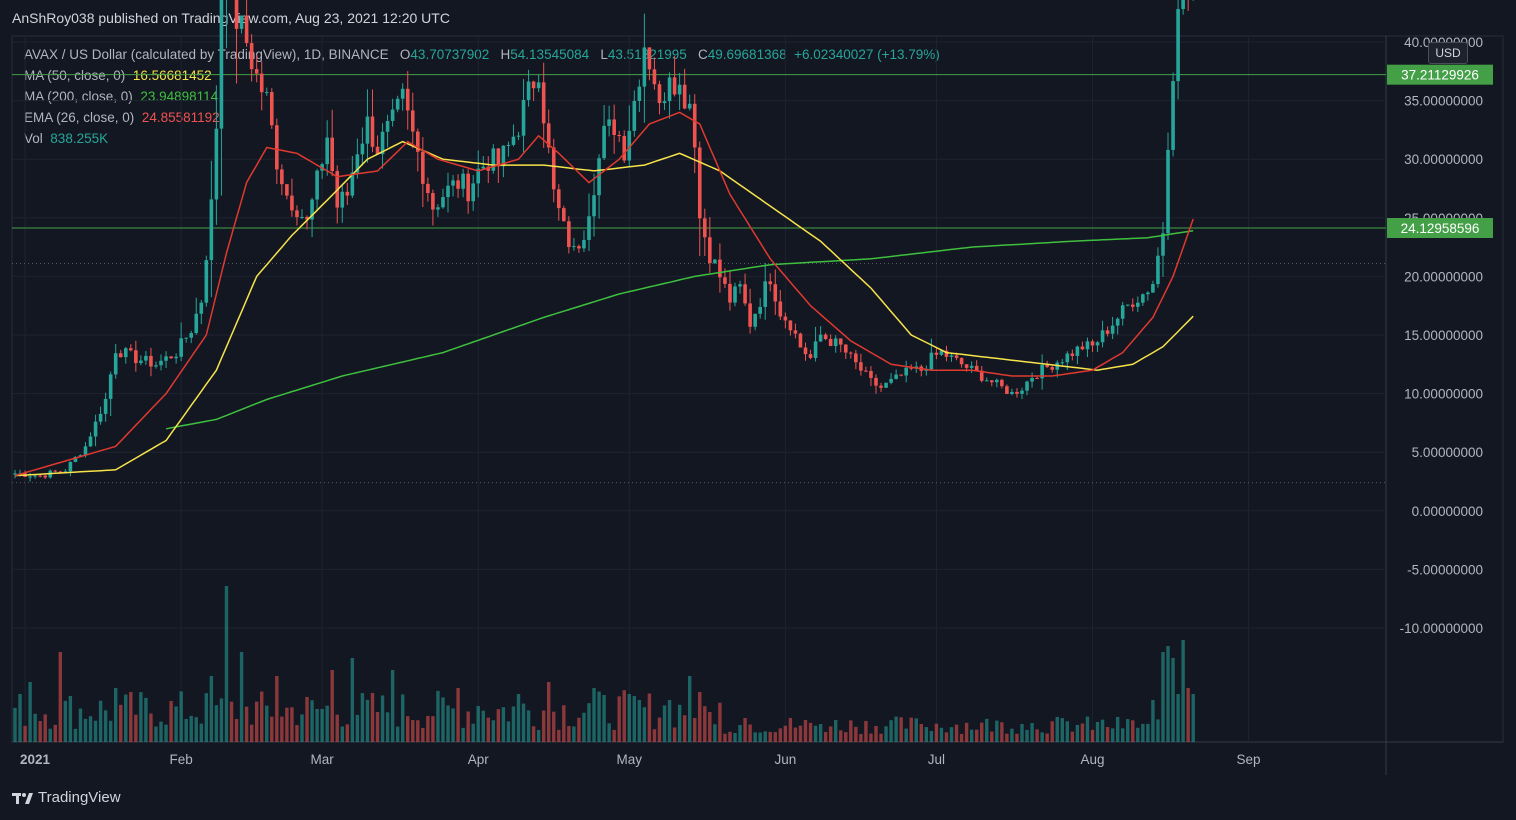  What do you see at coordinates (33, 138) in the screenshot?
I see `vol-label: Vol` at bounding box center [33, 138].